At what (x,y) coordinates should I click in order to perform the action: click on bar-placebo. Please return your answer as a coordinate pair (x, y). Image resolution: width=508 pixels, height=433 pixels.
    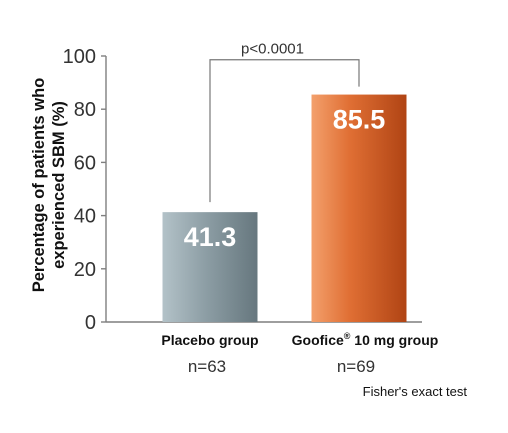
    Looking at the image, I should click on (210, 267).